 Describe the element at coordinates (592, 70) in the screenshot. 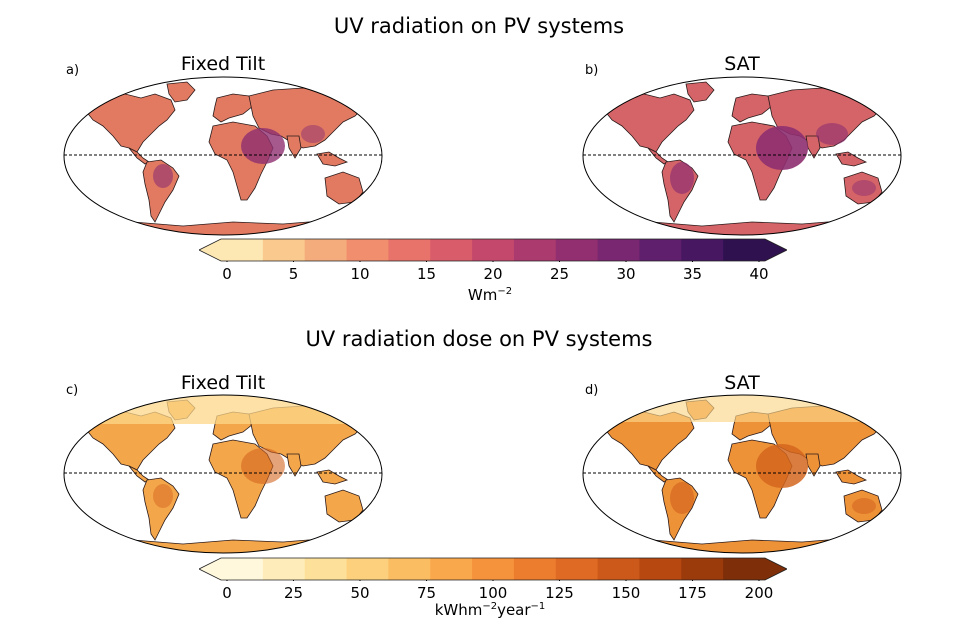

I see `panel-b-label: b)` at that location.